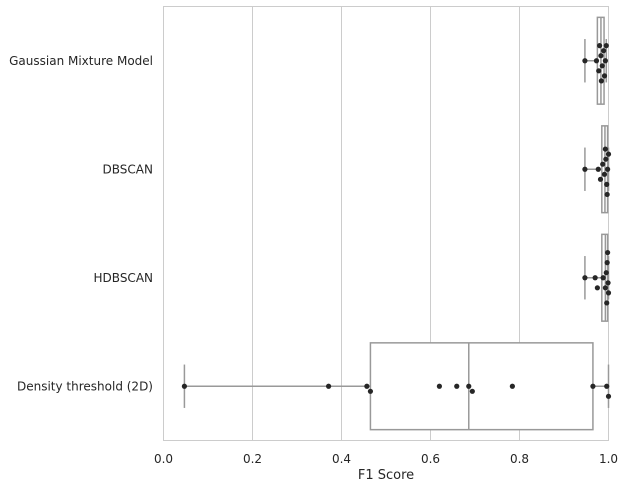 Image resolution: width=625 pixels, height=488 pixels. I want to click on category-label: HDBSCAN, so click(123, 278).